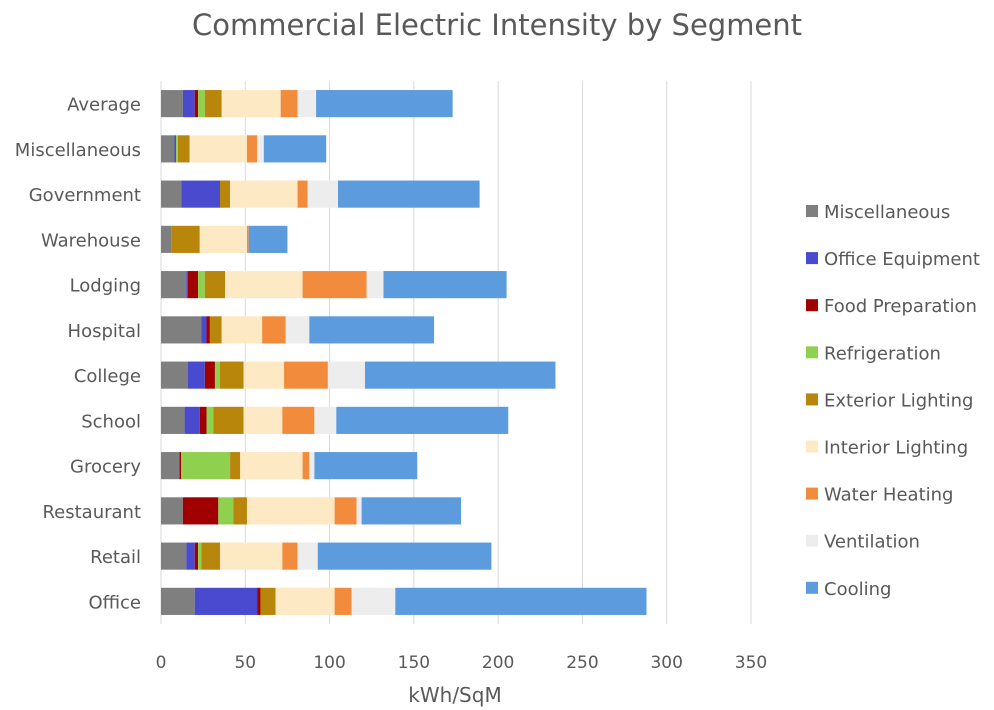 Image resolution: width=994 pixels, height=710 pixels. What do you see at coordinates (105, 286) in the screenshot?
I see `y-tick-label: Lodging` at bounding box center [105, 286].